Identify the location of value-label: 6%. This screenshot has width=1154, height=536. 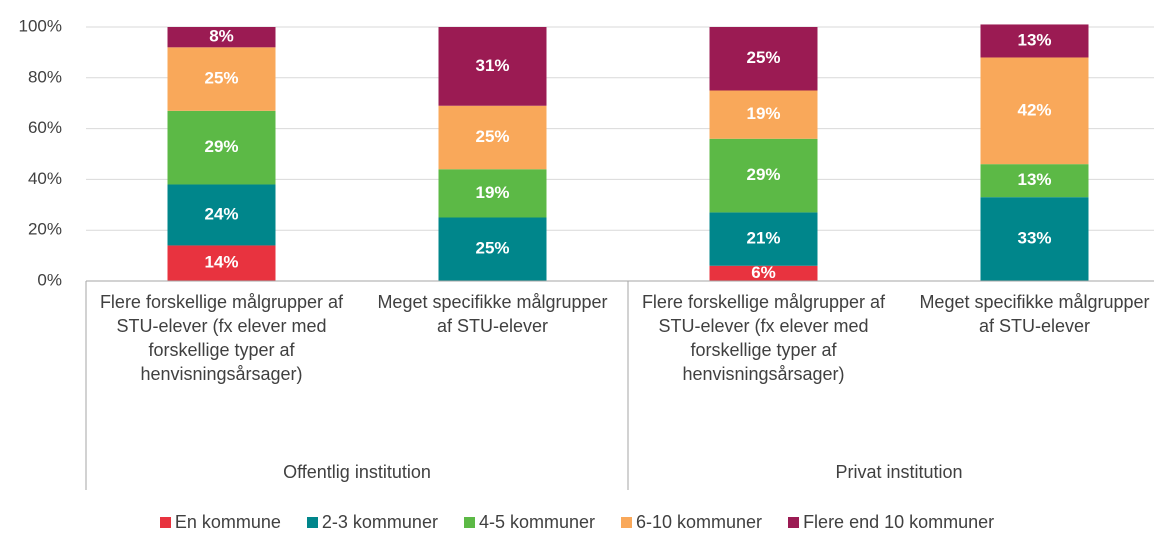
(763, 272).